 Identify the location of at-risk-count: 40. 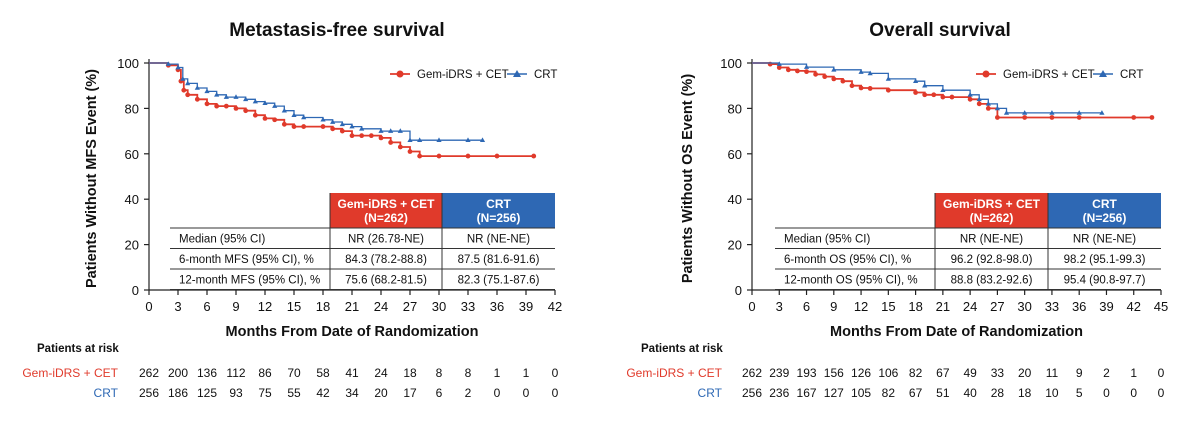
(970, 393).